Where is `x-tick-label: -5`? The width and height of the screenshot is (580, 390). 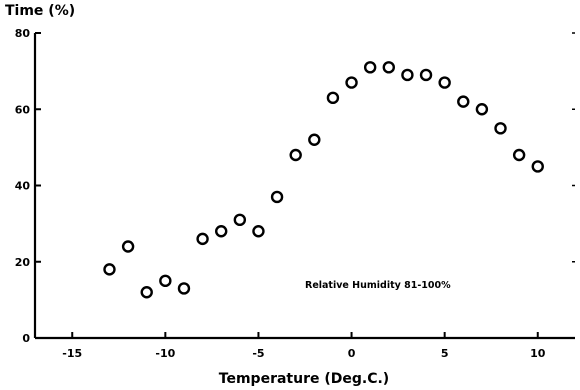 x-tick-label: -5 is located at coordinates (258, 353).